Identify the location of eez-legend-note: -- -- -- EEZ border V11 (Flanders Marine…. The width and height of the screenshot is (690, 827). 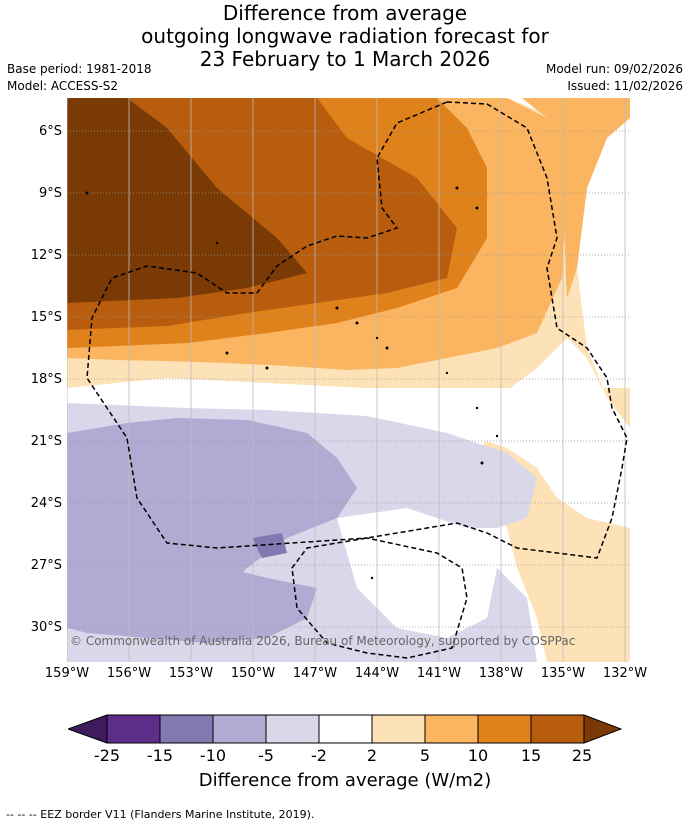
(160, 814).